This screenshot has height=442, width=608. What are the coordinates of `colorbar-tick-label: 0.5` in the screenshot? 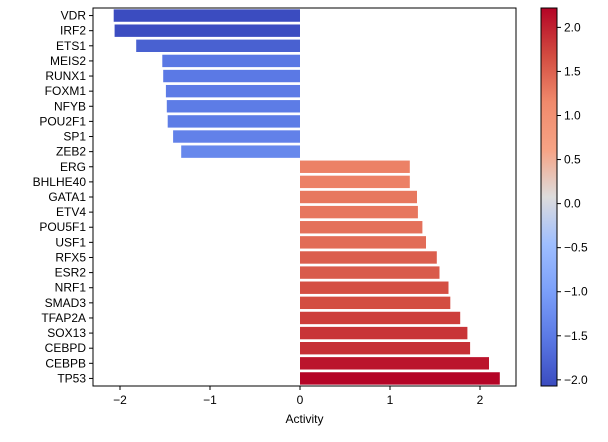 It's located at (572, 160).